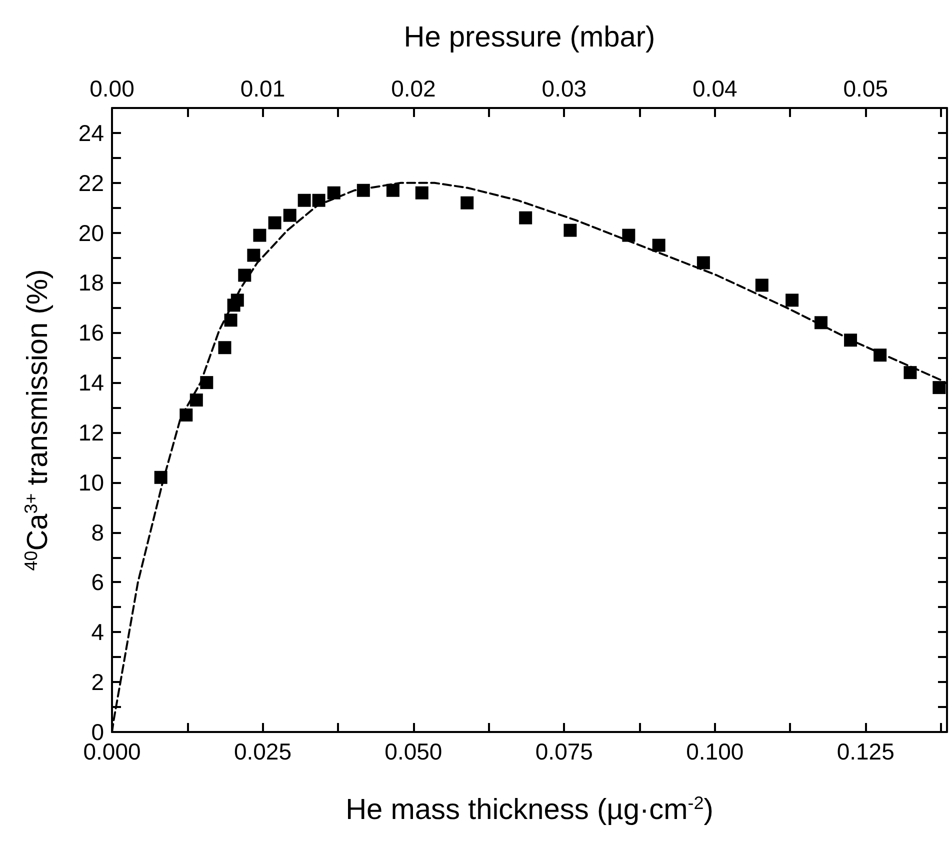 Image resolution: width=949 pixels, height=845 pixels. What do you see at coordinates (91, 383) in the screenshot?
I see `y-tick-label: 14` at bounding box center [91, 383].